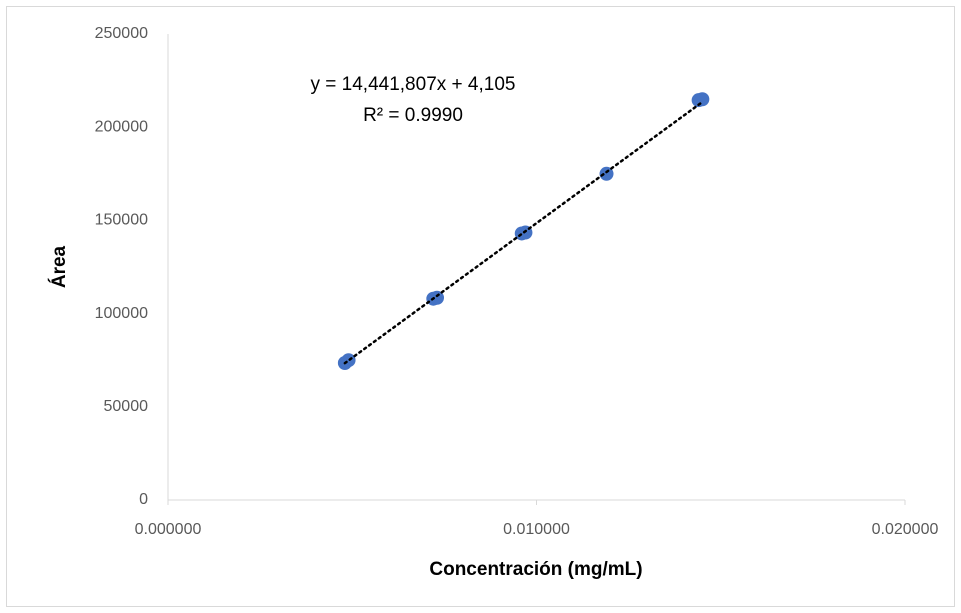 The height and width of the screenshot is (613, 961). I want to click on y-tick-label: 150000, so click(121, 220).